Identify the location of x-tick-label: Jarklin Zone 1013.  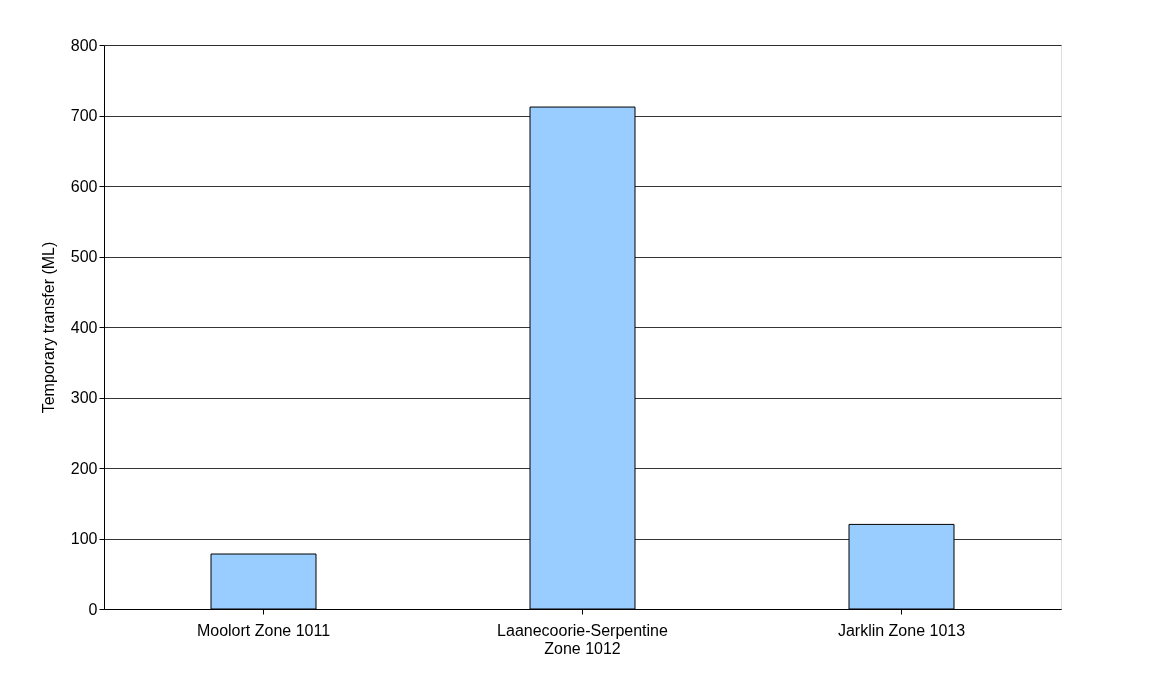
(901, 630).